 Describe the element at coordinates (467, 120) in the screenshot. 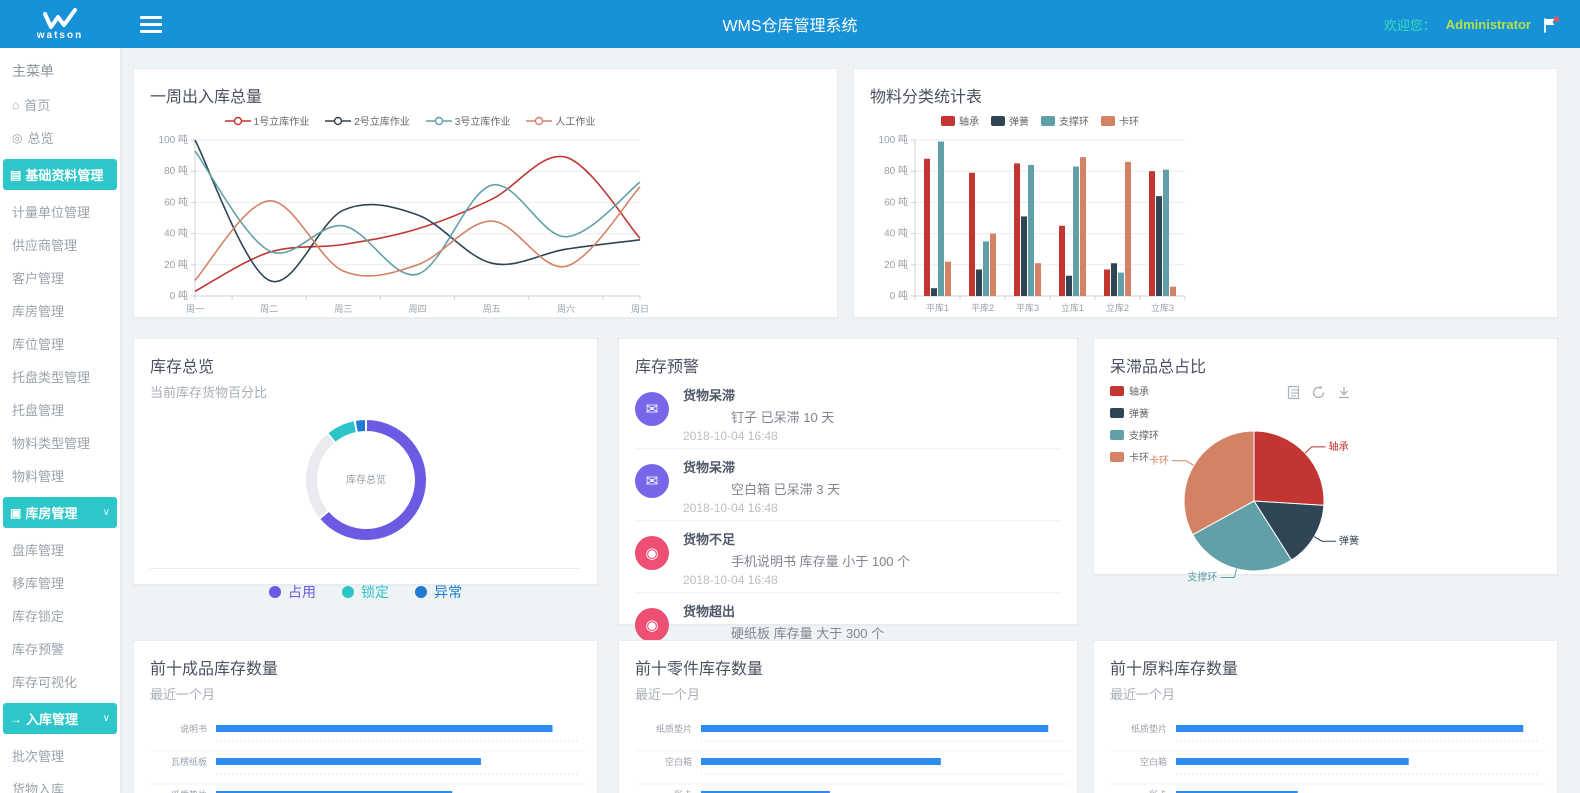

I see `legend-item: 3号立库作业` at that location.